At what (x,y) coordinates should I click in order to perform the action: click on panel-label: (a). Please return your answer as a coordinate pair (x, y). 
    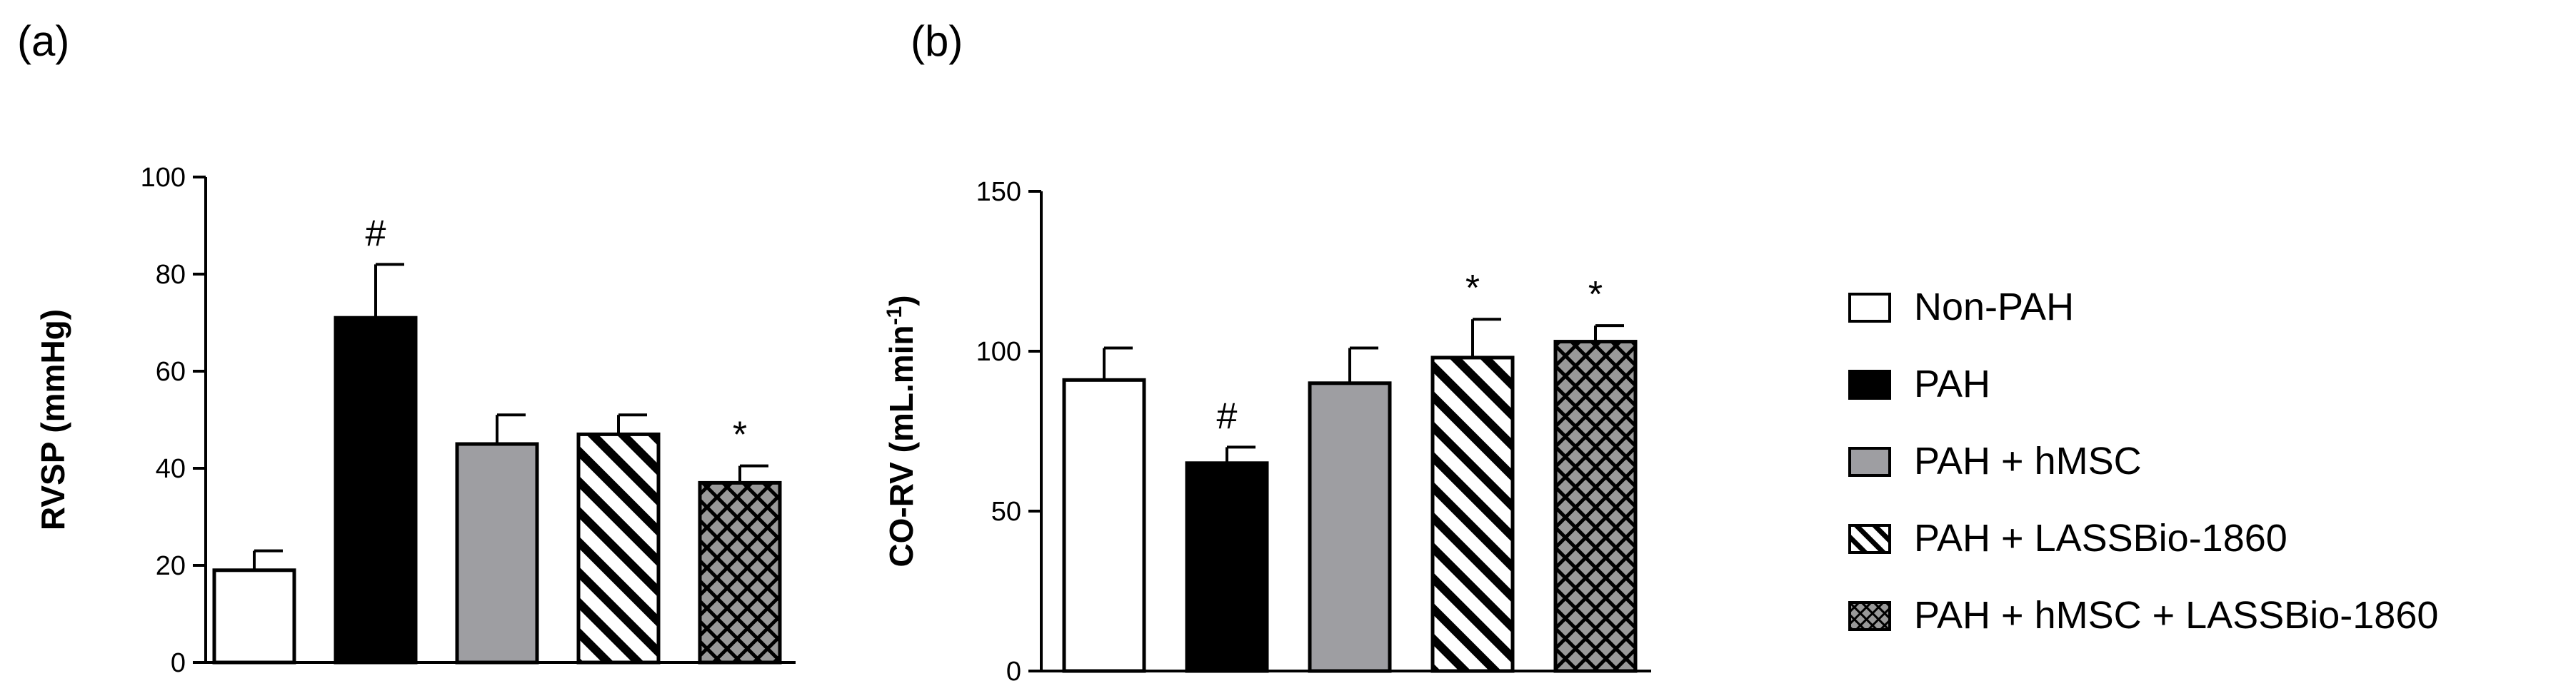
    Looking at the image, I should click on (43, 41).